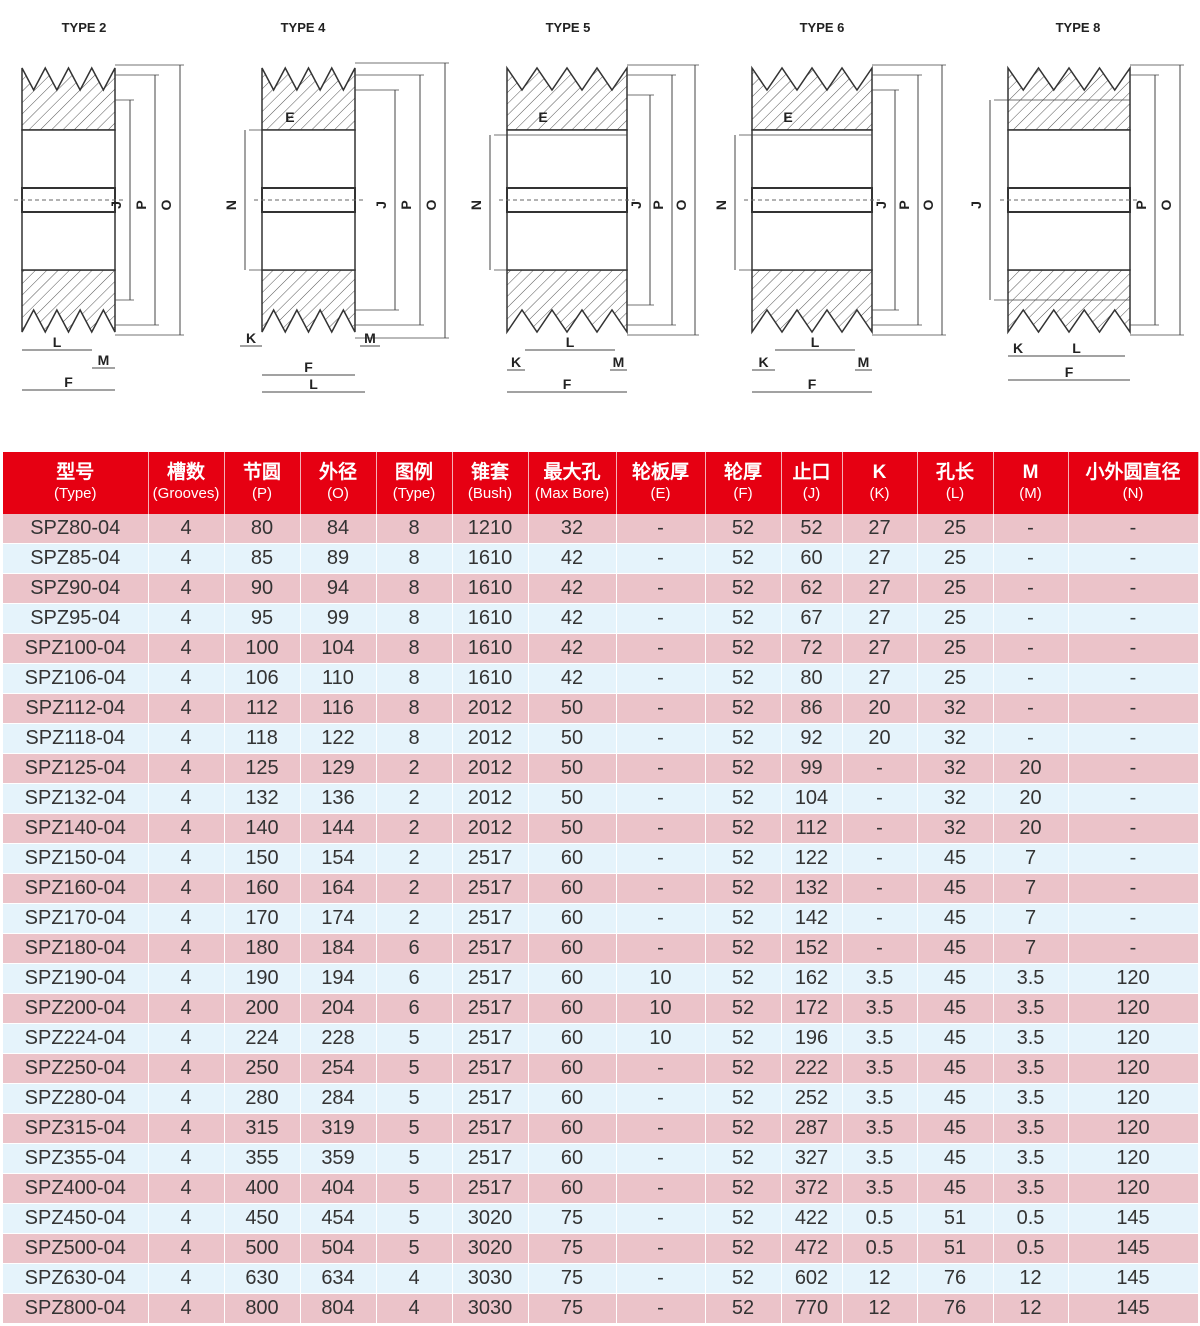 The height and width of the screenshot is (1326, 1200). I want to click on table-cell: 85, so click(262, 558).